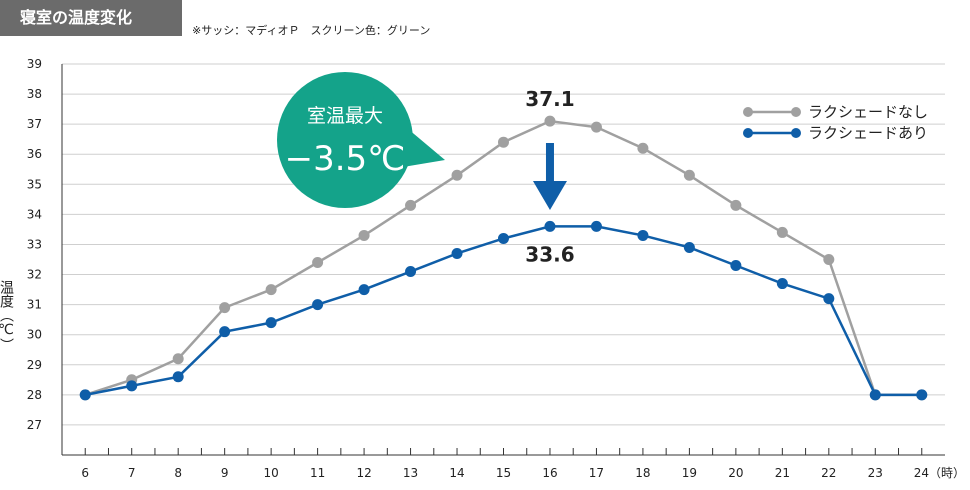 This screenshot has width=970, height=490. What do you see at coordinates (34, 365) in the screenshot?
I see `y-tick-label: 29` at bounding box center [34, 365].